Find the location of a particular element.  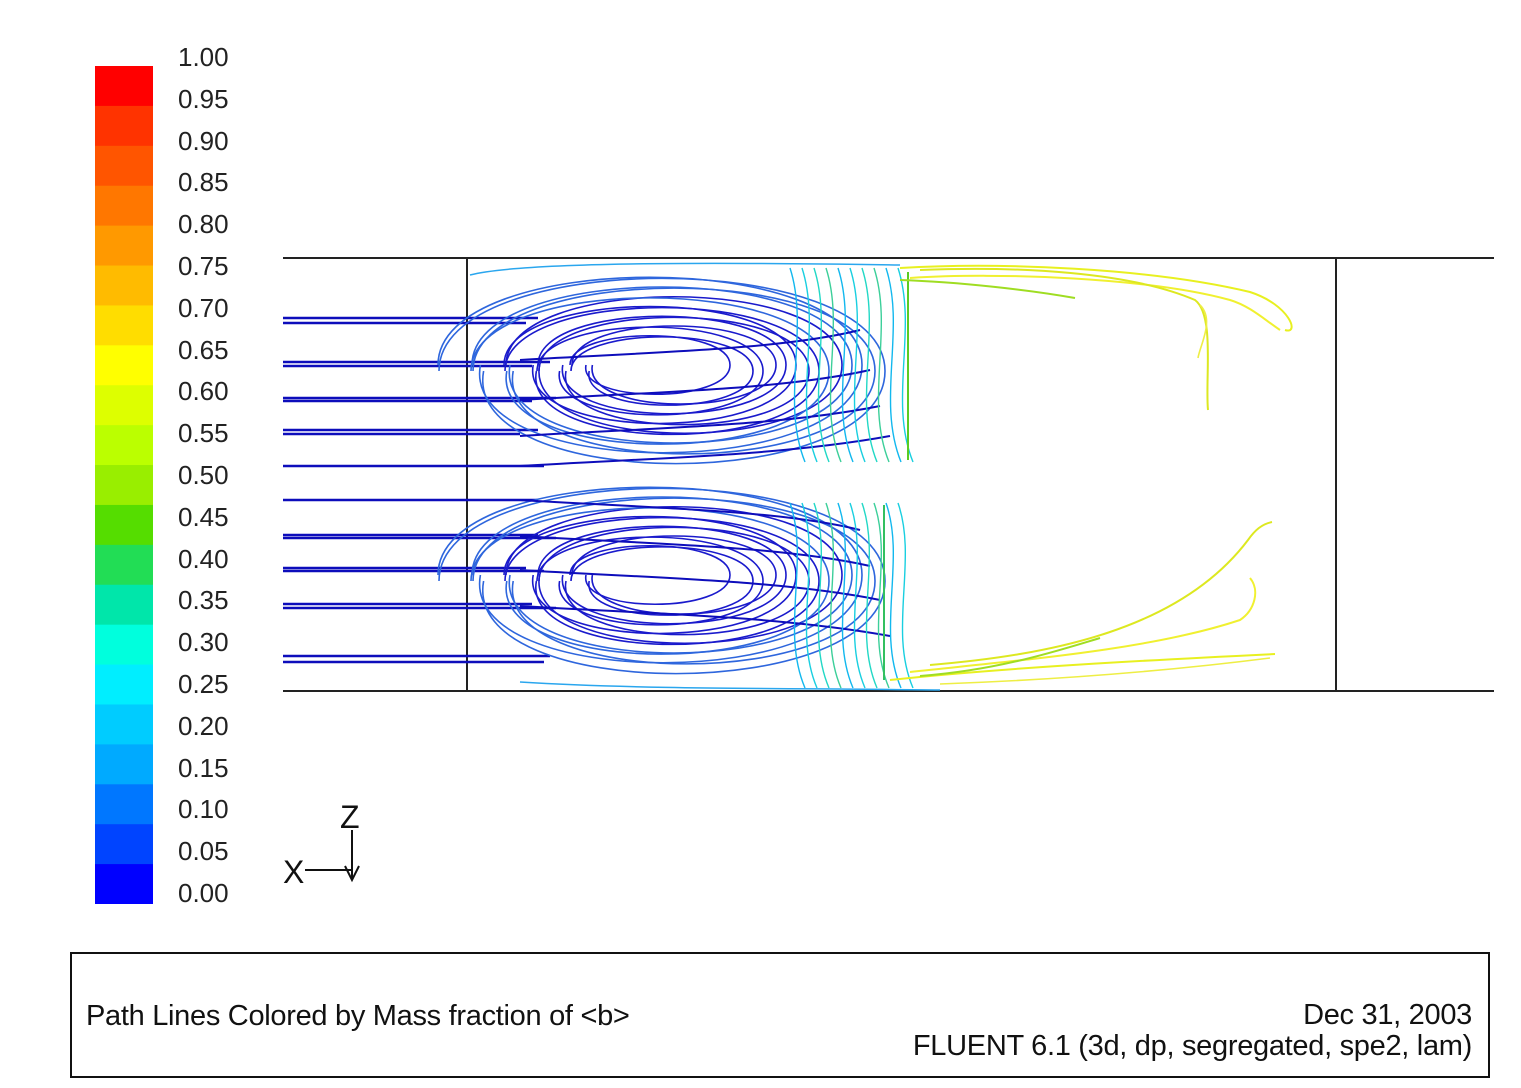

colorbar-tick-label: 0.55 is located at coordinates (203, 433).